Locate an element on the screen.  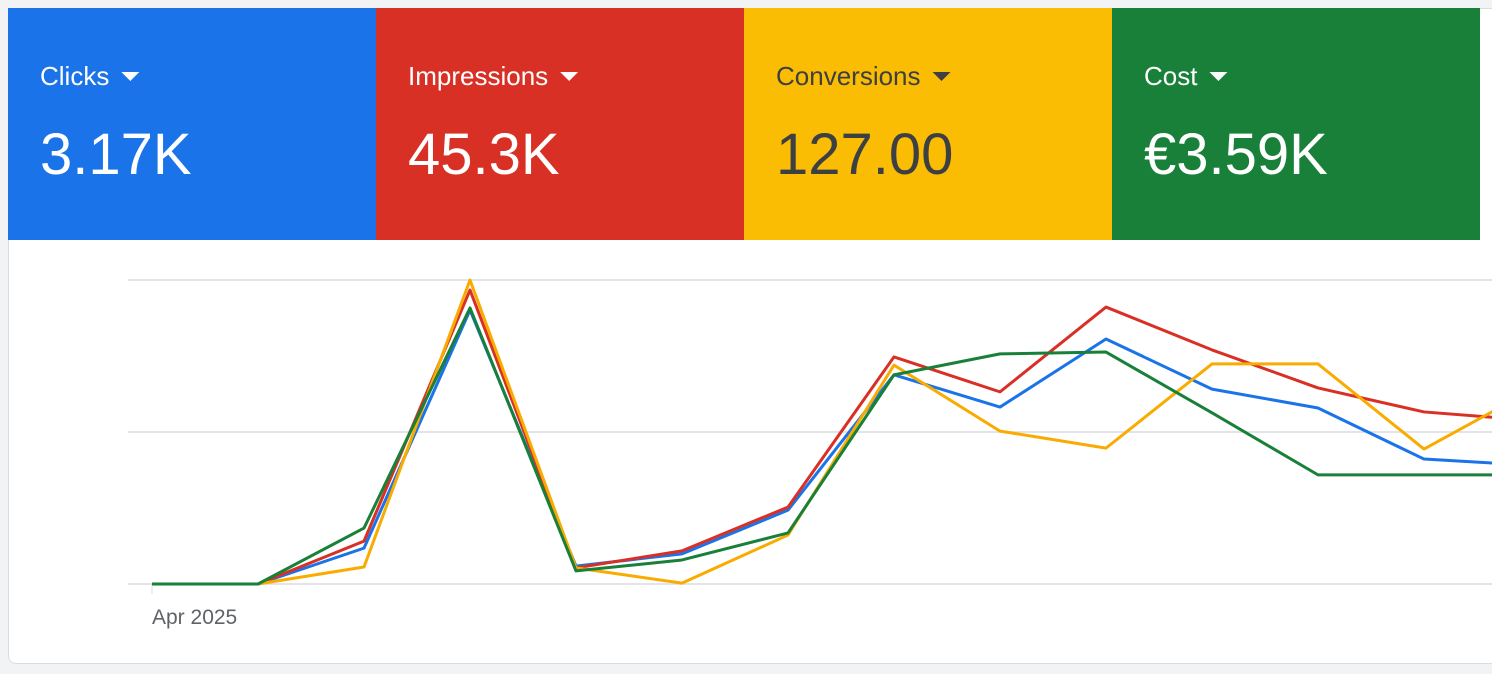
metric-tile: Conversions 127.00 is located at coordinates (928, 124).